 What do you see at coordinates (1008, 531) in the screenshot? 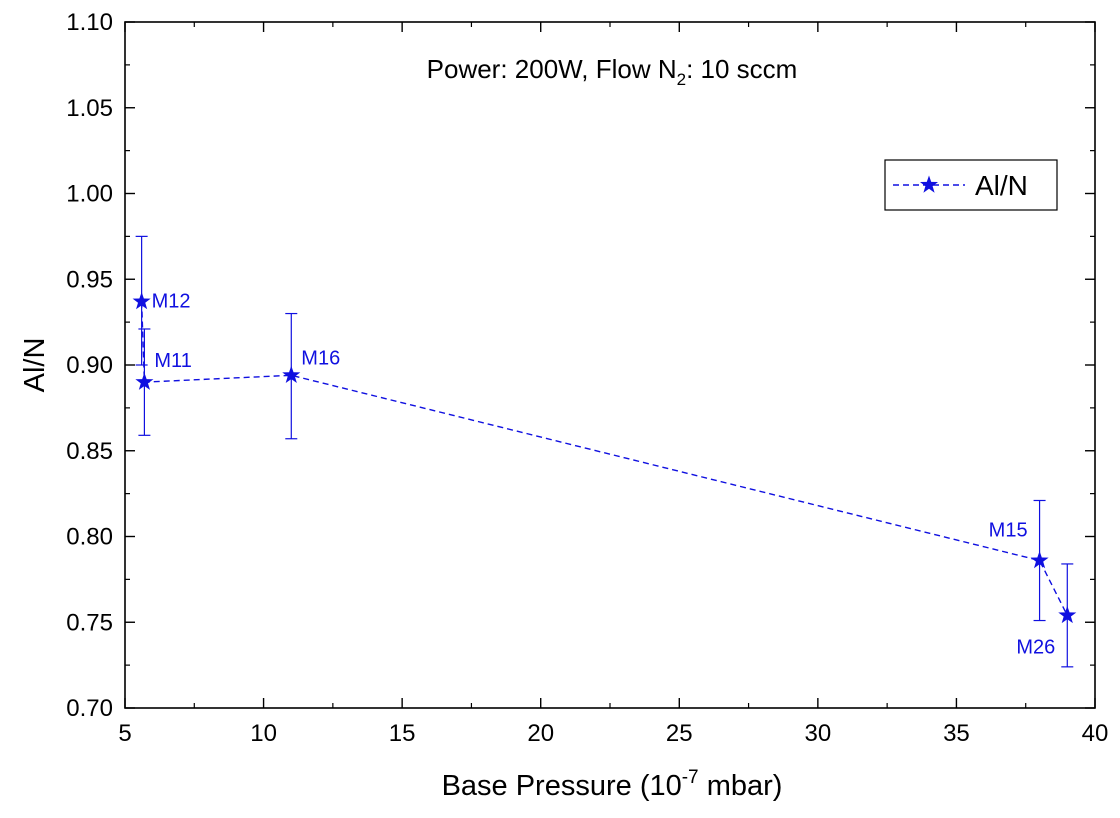
I see `point-label: M15` at bounding box center [1008, 531].